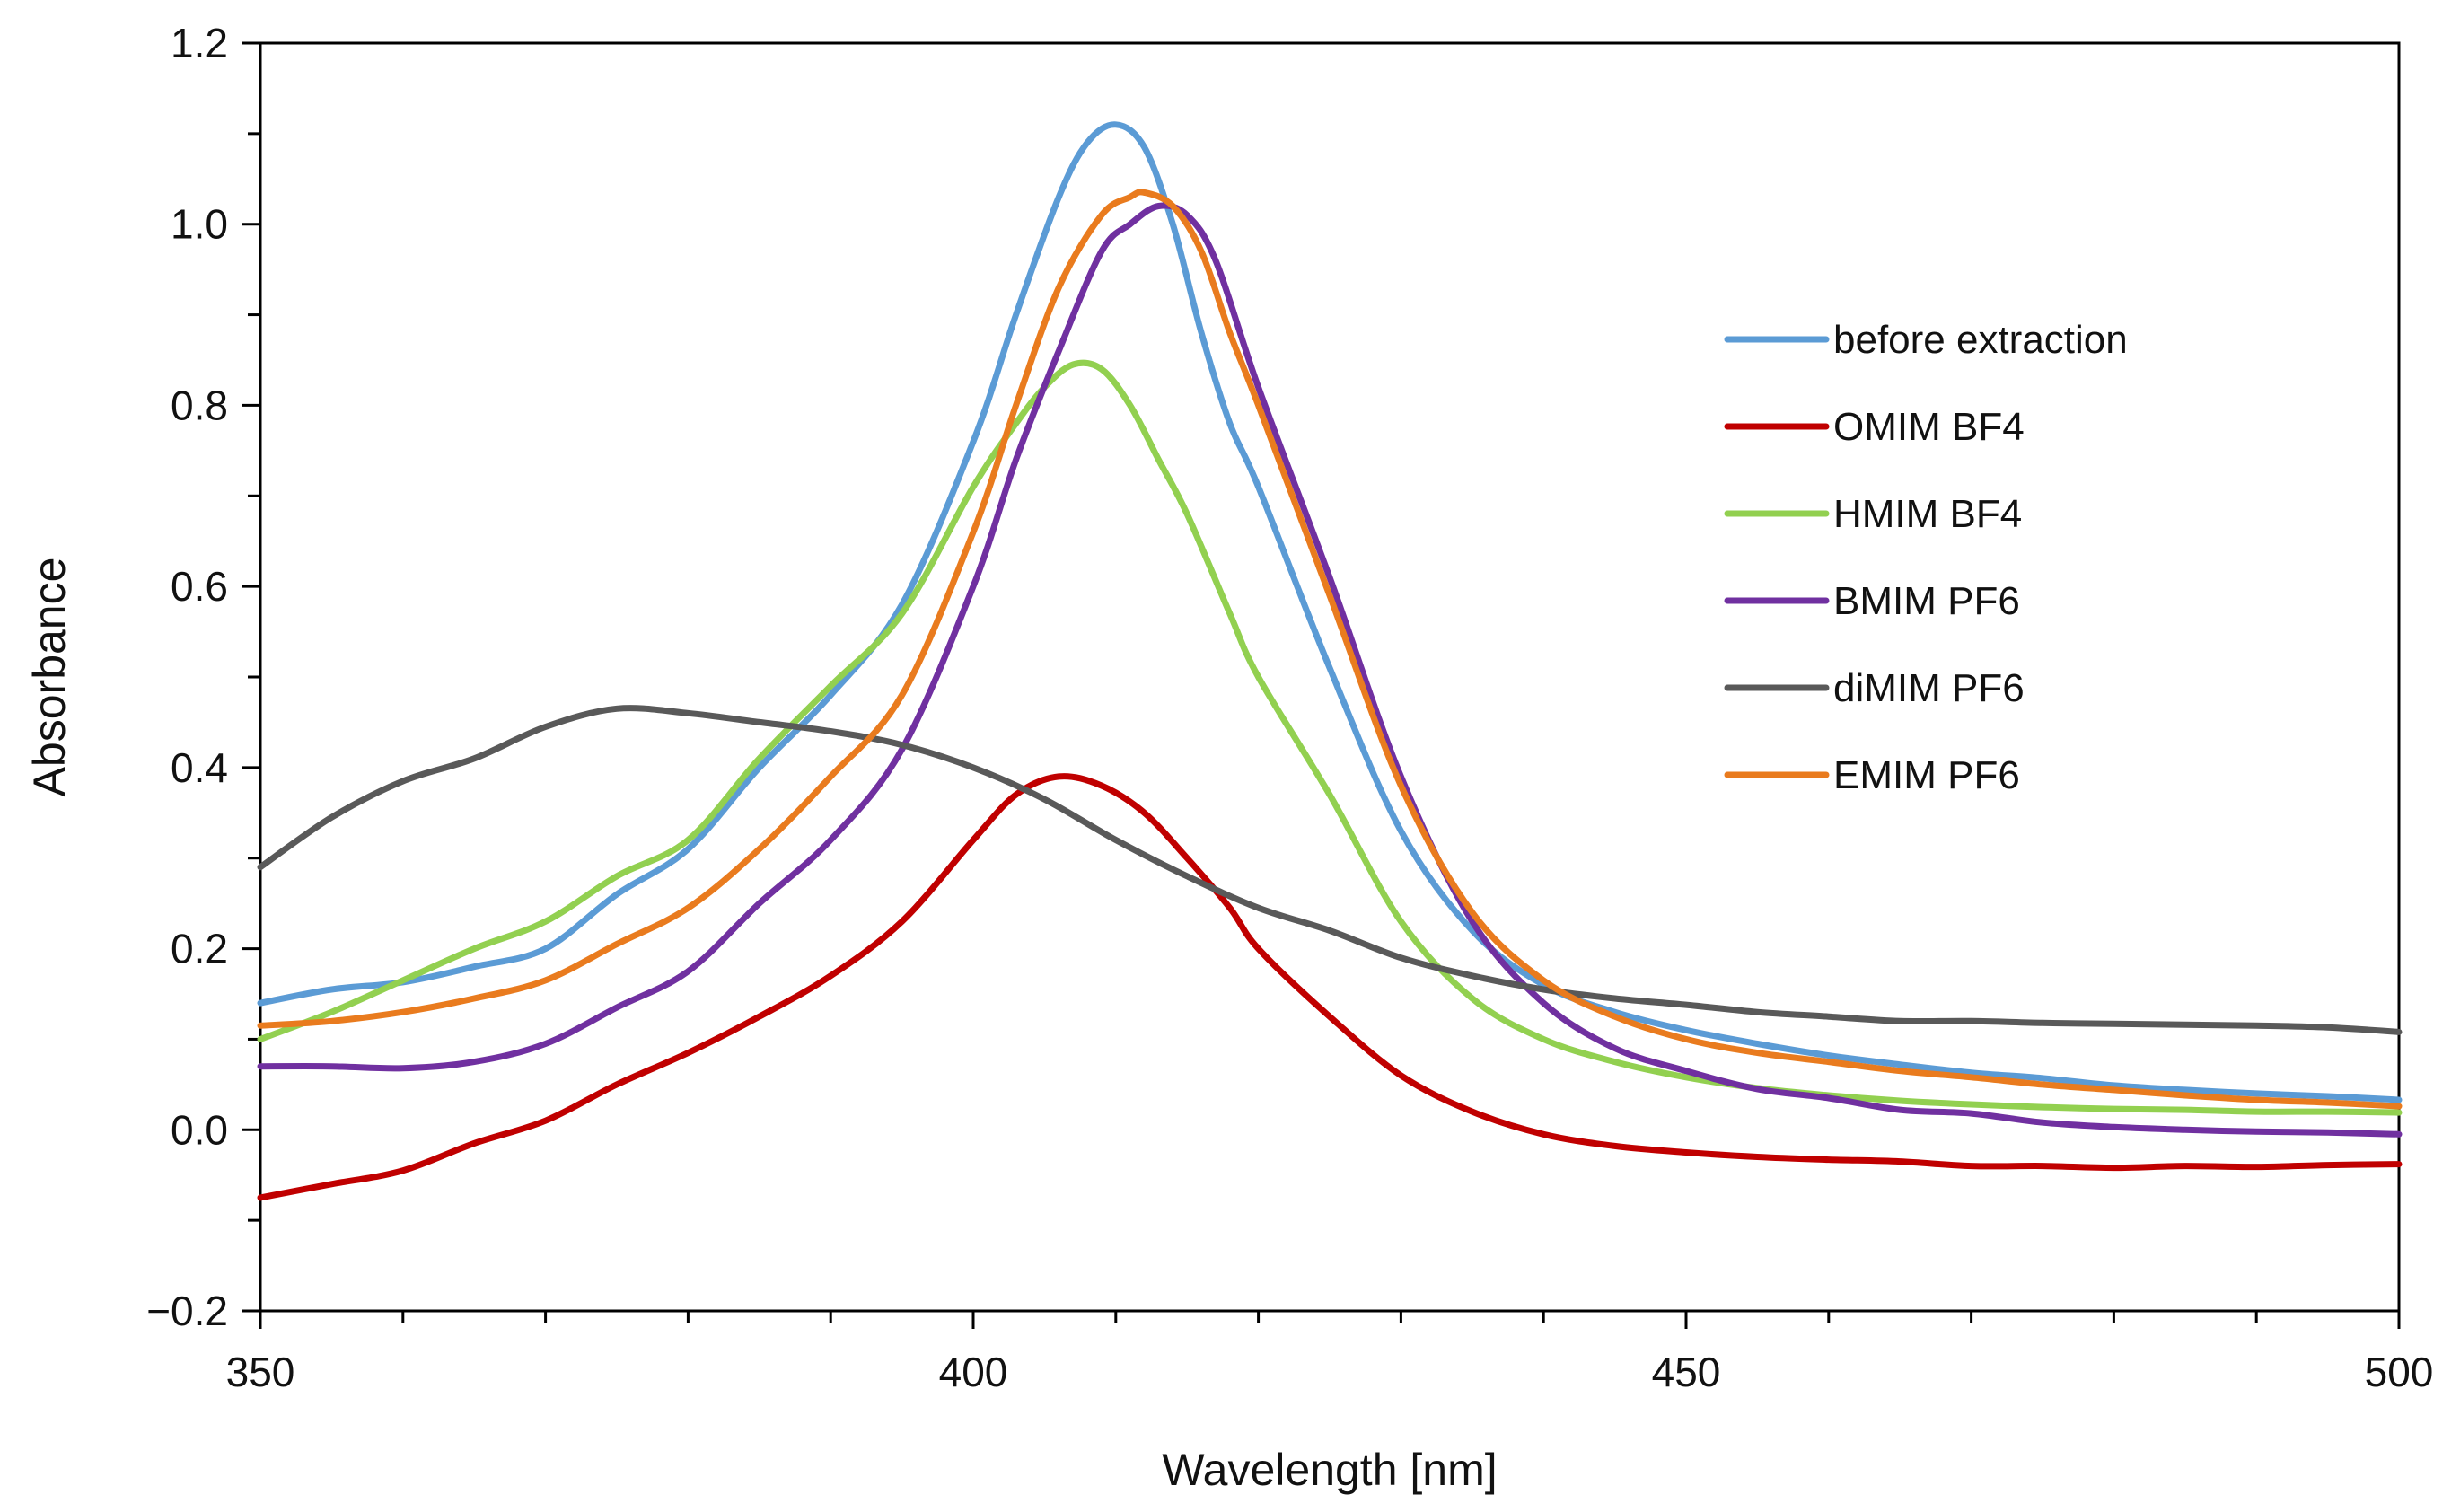  Describe the element at coordinates (1926, 601) in the screenshot. I see `legend-label-bmim-pf6: BMIM PF6` at that location.